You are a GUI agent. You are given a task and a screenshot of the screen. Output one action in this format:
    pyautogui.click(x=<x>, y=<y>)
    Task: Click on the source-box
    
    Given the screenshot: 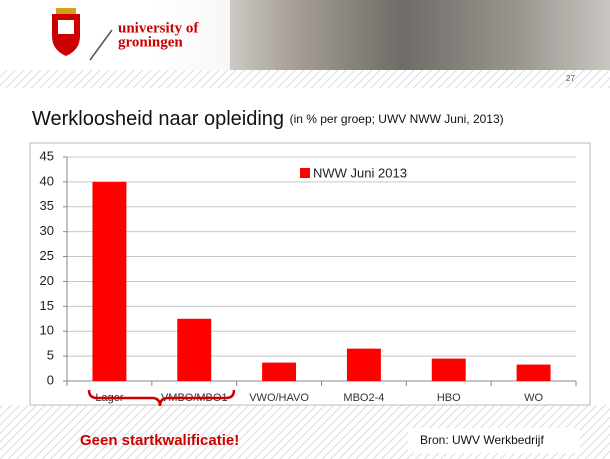 What is the action you would take?
    pyautogui.click(x=494, y=440)
    